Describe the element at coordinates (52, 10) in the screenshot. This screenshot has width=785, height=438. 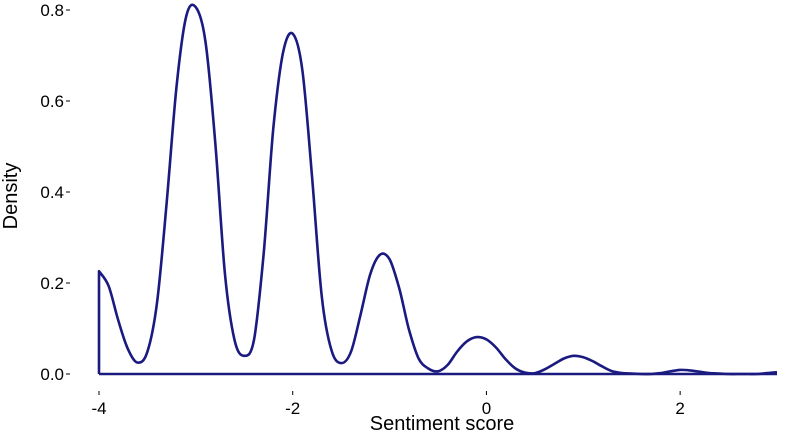
I see `y-tick-label: 0.8` at that location.